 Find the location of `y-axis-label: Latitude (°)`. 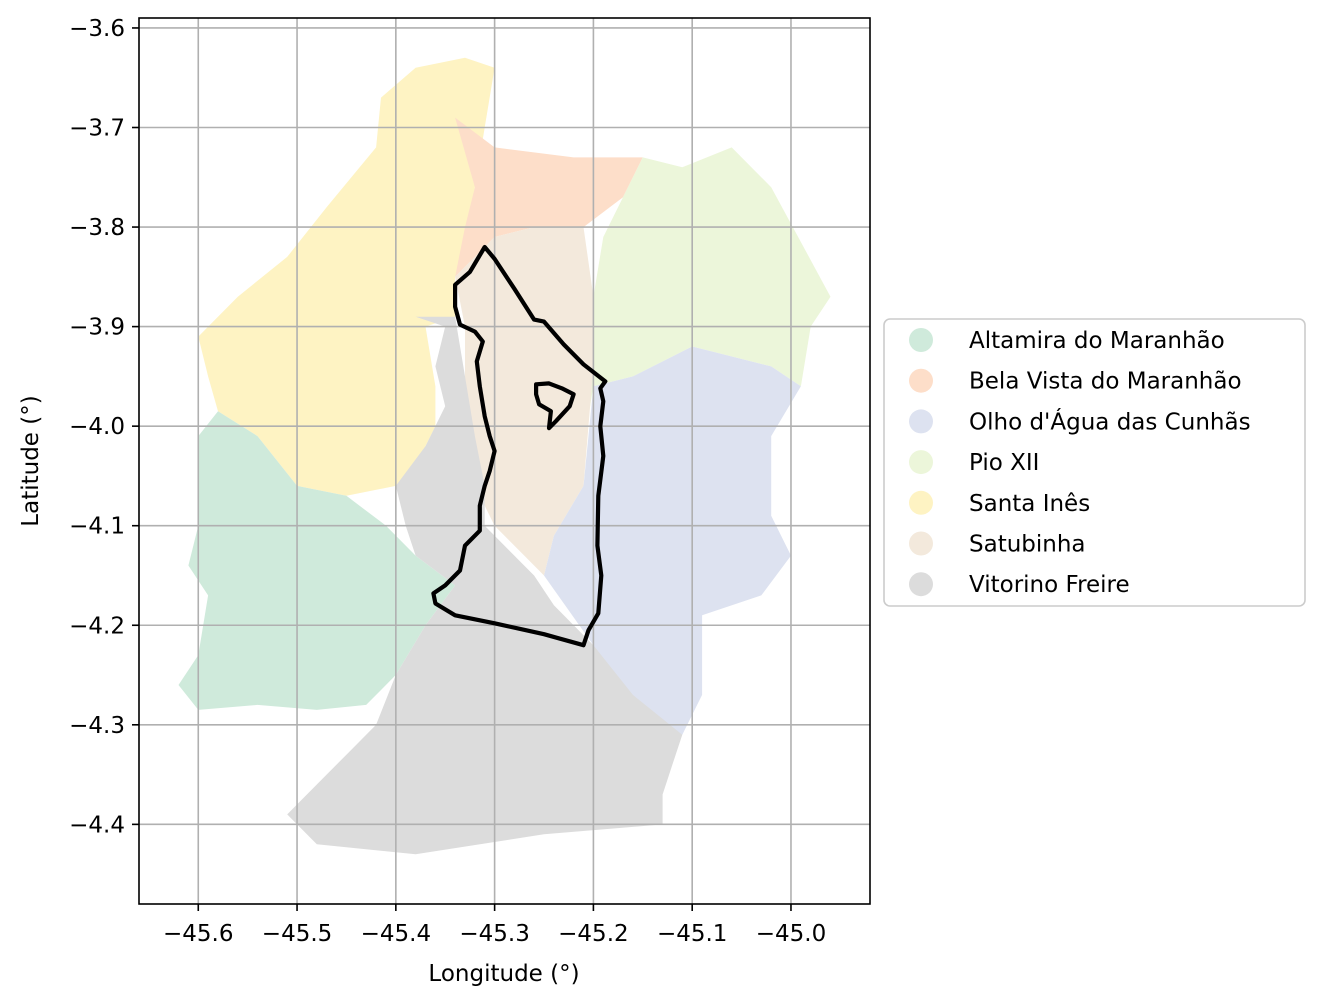

y-axis-label: Latitude (°) is located at coordinates (31, 460).